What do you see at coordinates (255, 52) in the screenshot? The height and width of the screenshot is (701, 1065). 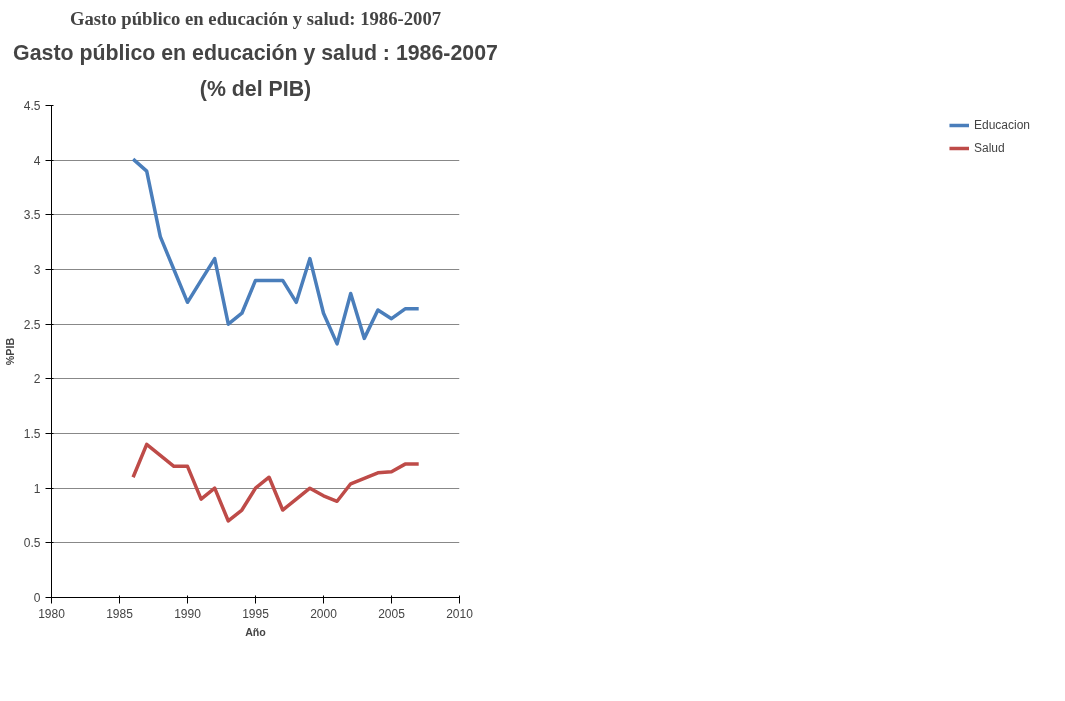 I see `chart-title: Gasto público en educación y salud : 1986-2007` at bounding box center [255, 52].